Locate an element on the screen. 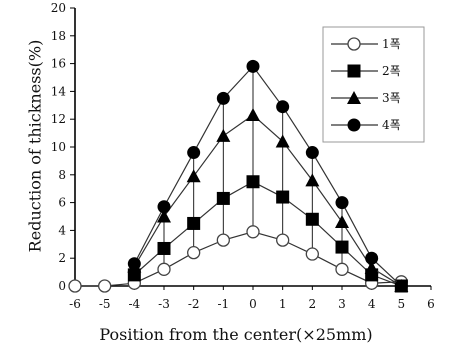 This screenshot has width=457, height=353. y-tick-label: 6 is located at coordinates (62, 203).